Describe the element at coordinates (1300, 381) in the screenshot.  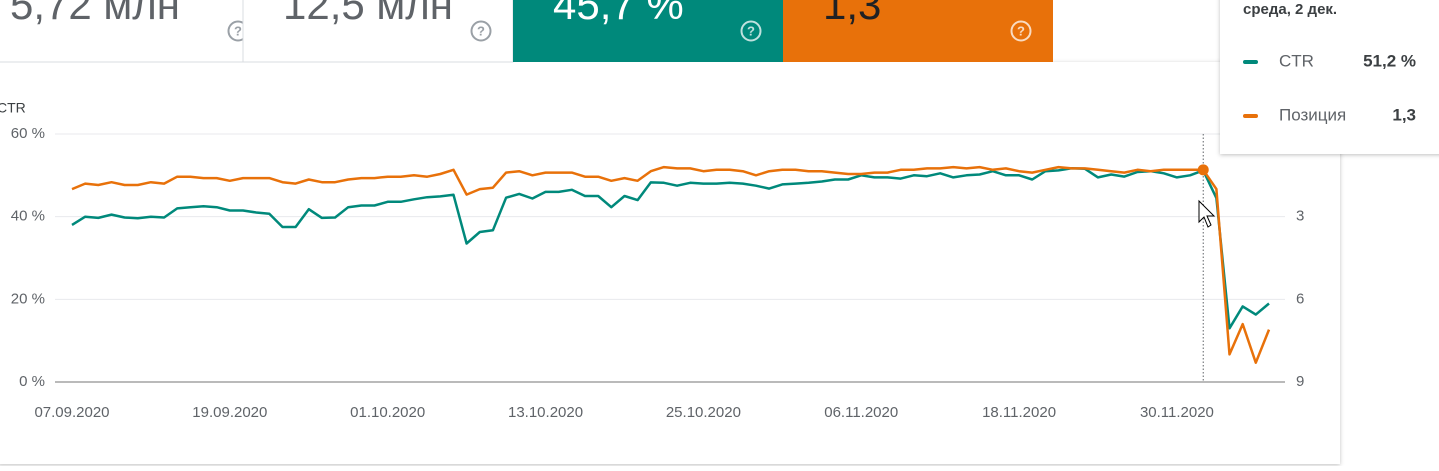
I see `y2-tick-label: 9` at that location.